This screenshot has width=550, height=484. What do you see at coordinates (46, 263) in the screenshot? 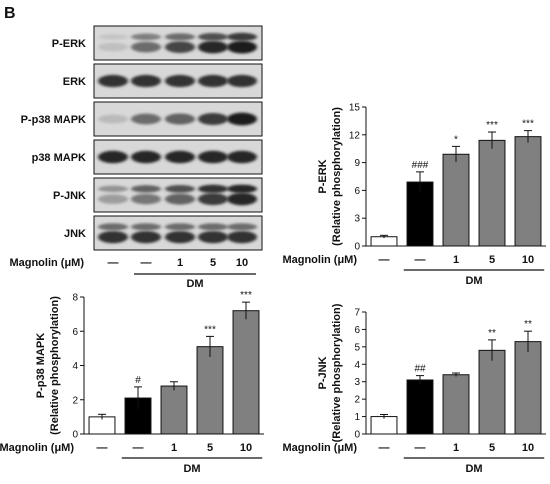
I see `blot-treatment-label: Magnolin (μM)` at bounding box center [46, 263].